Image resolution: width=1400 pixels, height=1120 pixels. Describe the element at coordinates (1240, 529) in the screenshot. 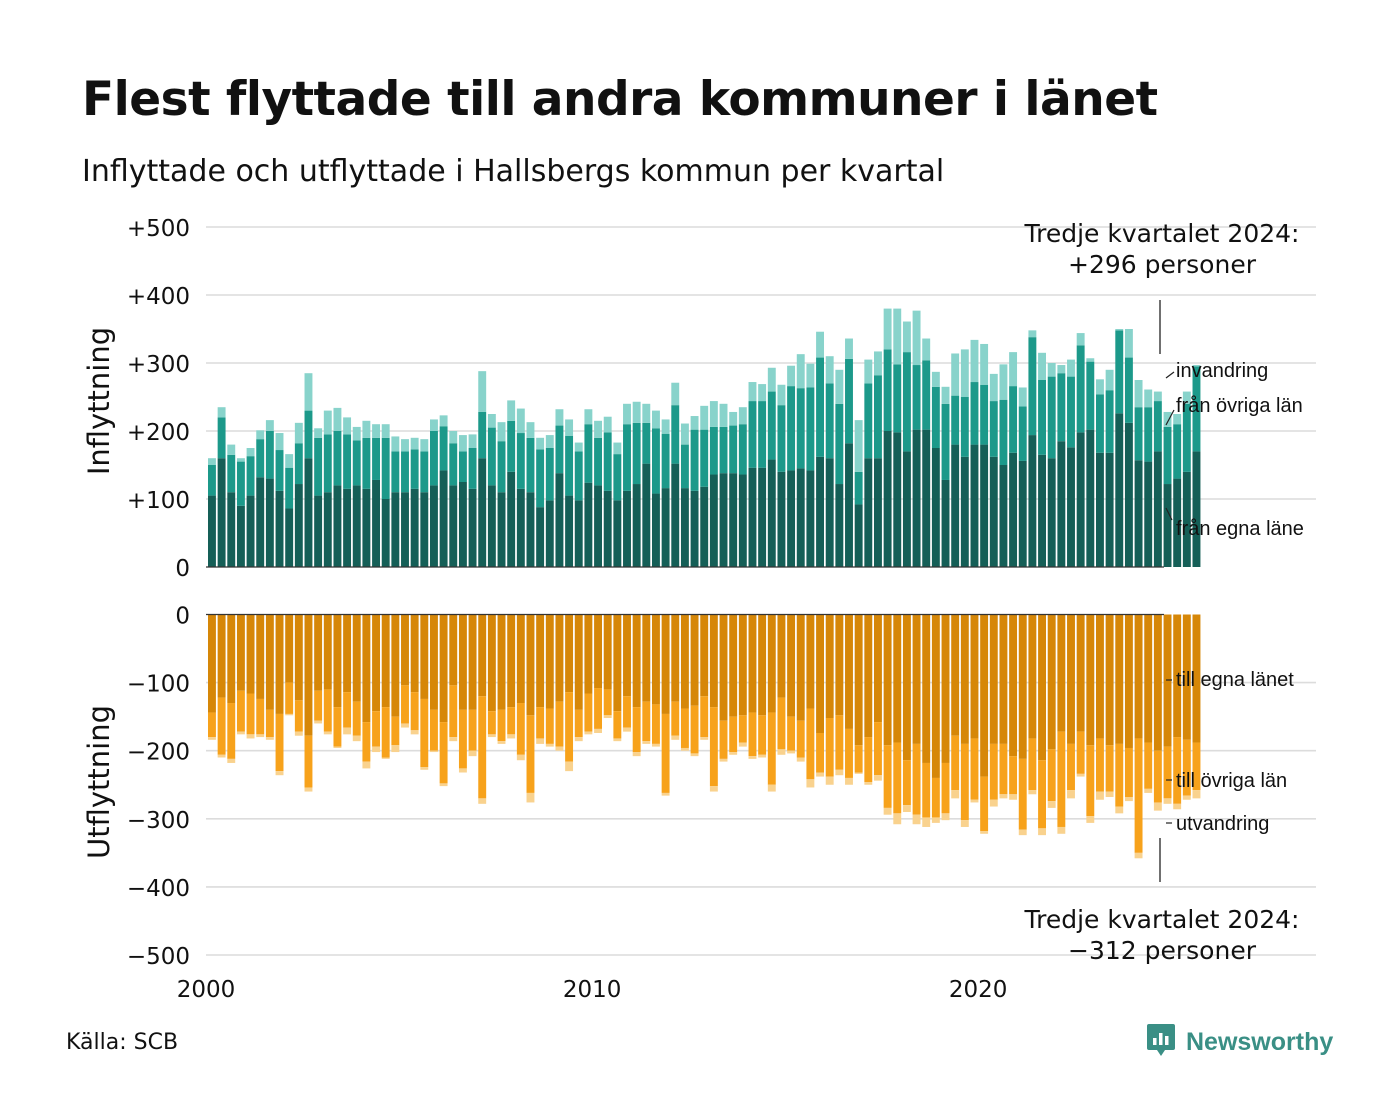

I see `series-label-fran-egna-lane: från egna läne` at that location.